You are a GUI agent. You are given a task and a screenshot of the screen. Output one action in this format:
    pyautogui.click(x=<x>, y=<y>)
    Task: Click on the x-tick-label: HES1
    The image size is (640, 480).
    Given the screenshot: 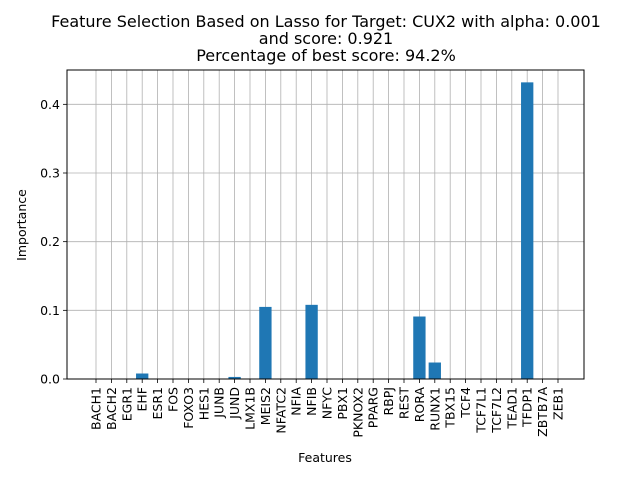 What is the action you would take?
    pyautogui.click(x=203, y=403)
    